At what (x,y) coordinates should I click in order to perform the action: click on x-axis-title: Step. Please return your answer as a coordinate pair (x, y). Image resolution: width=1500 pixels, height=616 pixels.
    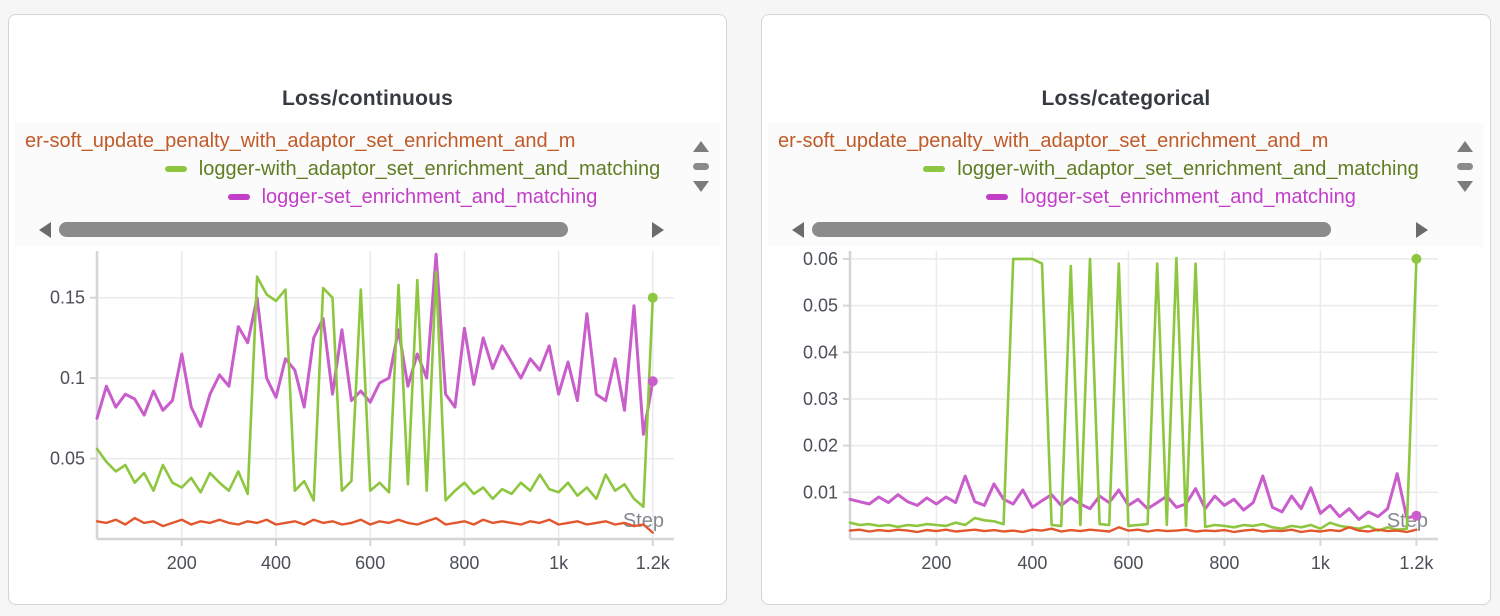
    Looking at the image, I should click on (643, 521).